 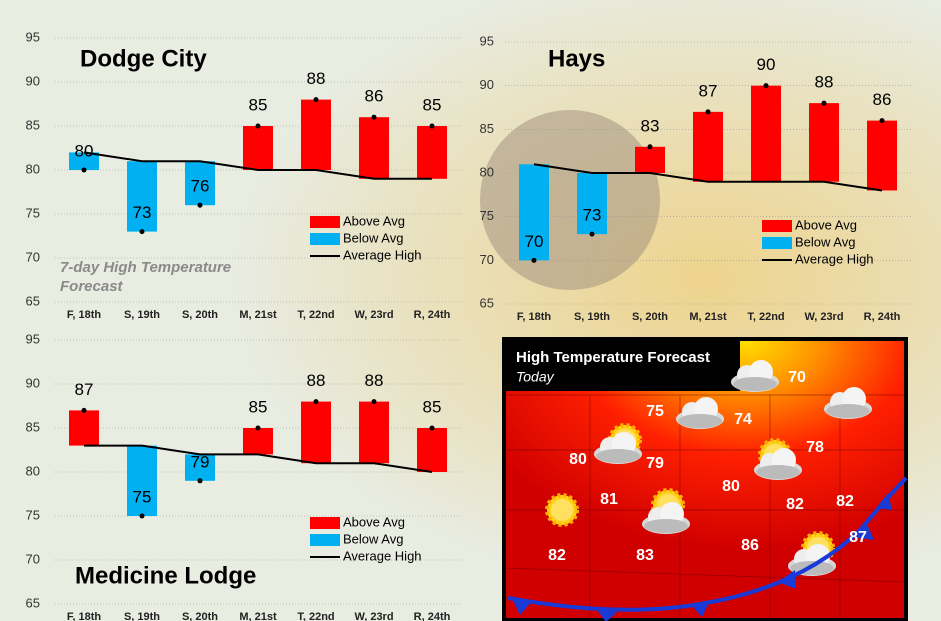 What do you see at coordinates (578, 459) in the screenshot?
I see `temperature-label: 80` at bounding box center [578, 459].